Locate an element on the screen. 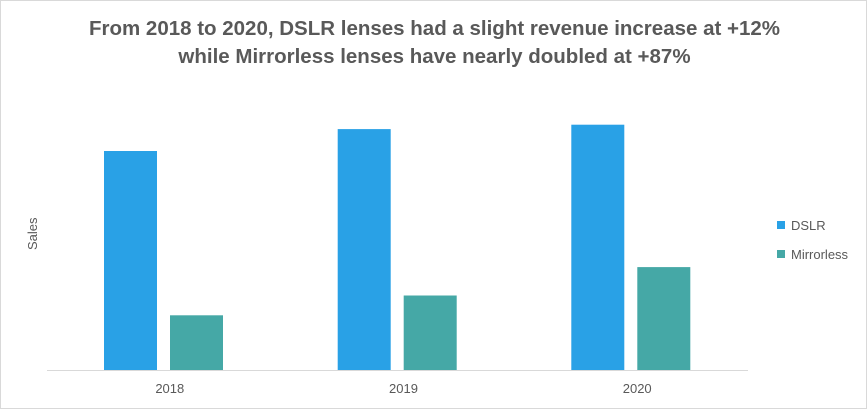 The width and height of the screenshot is (867, 410). legend: DSLR Mirrorless is located at coordinates (812, 245).